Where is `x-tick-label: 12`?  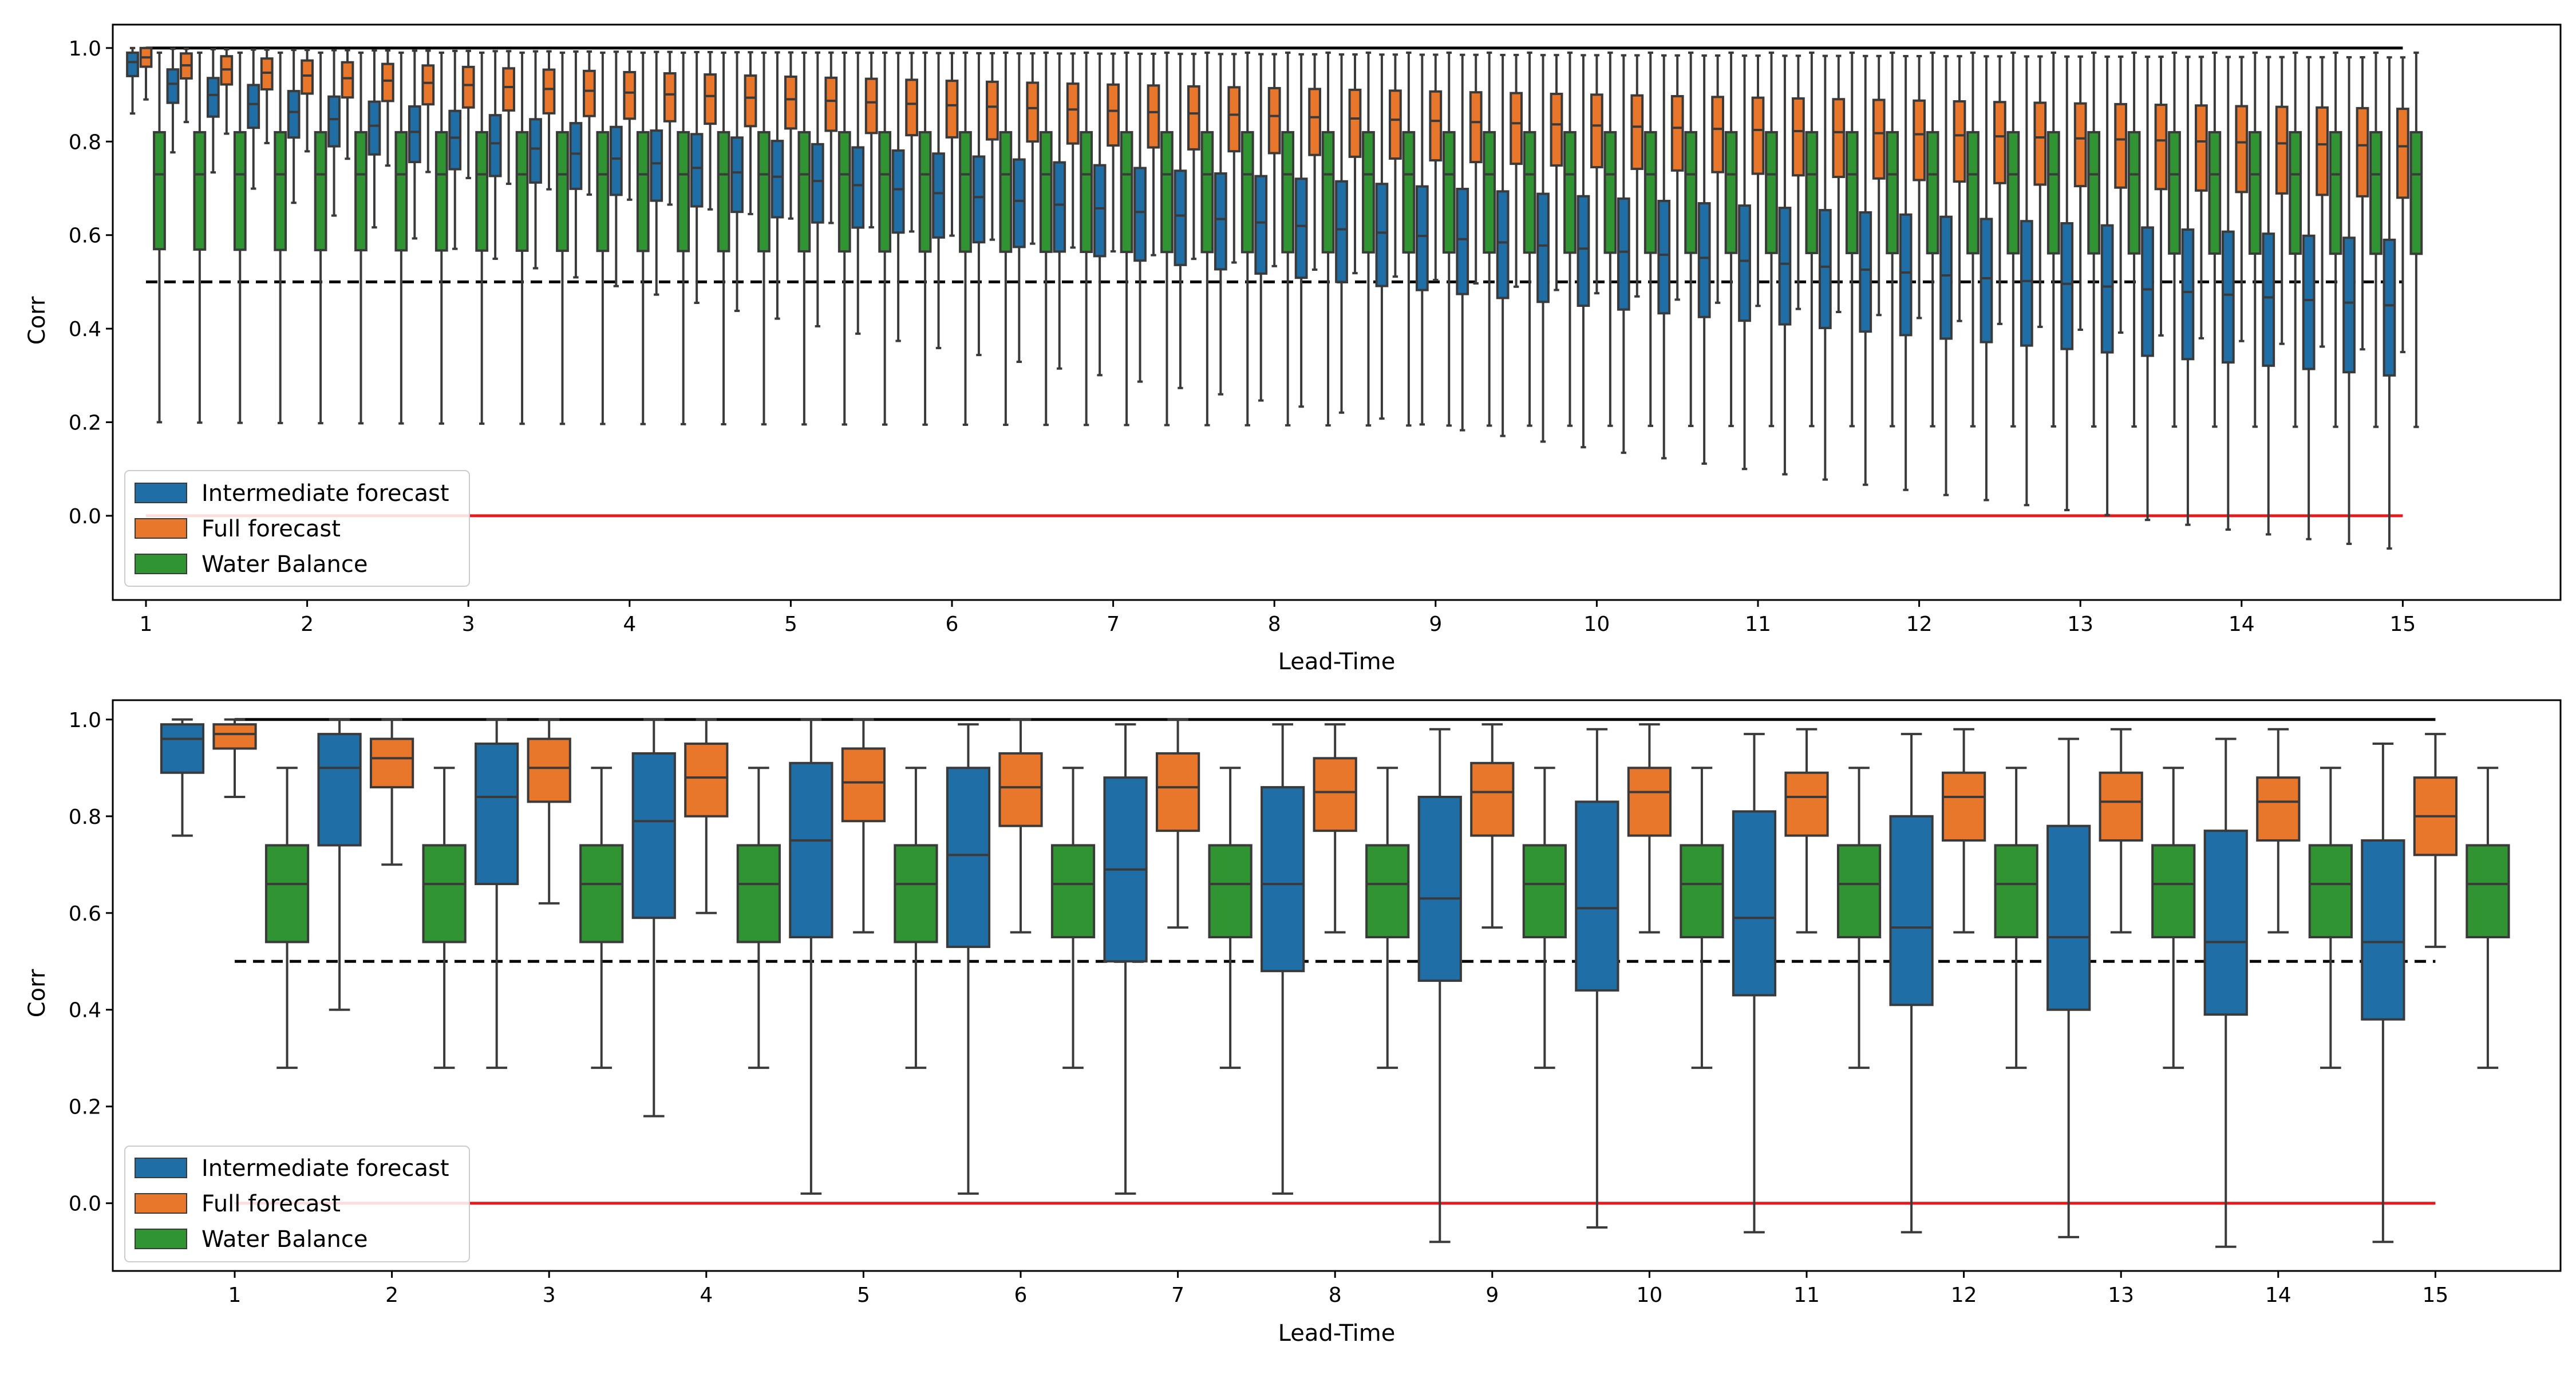 x-tick-label: 12 is located at coordinates (1964, 1295).